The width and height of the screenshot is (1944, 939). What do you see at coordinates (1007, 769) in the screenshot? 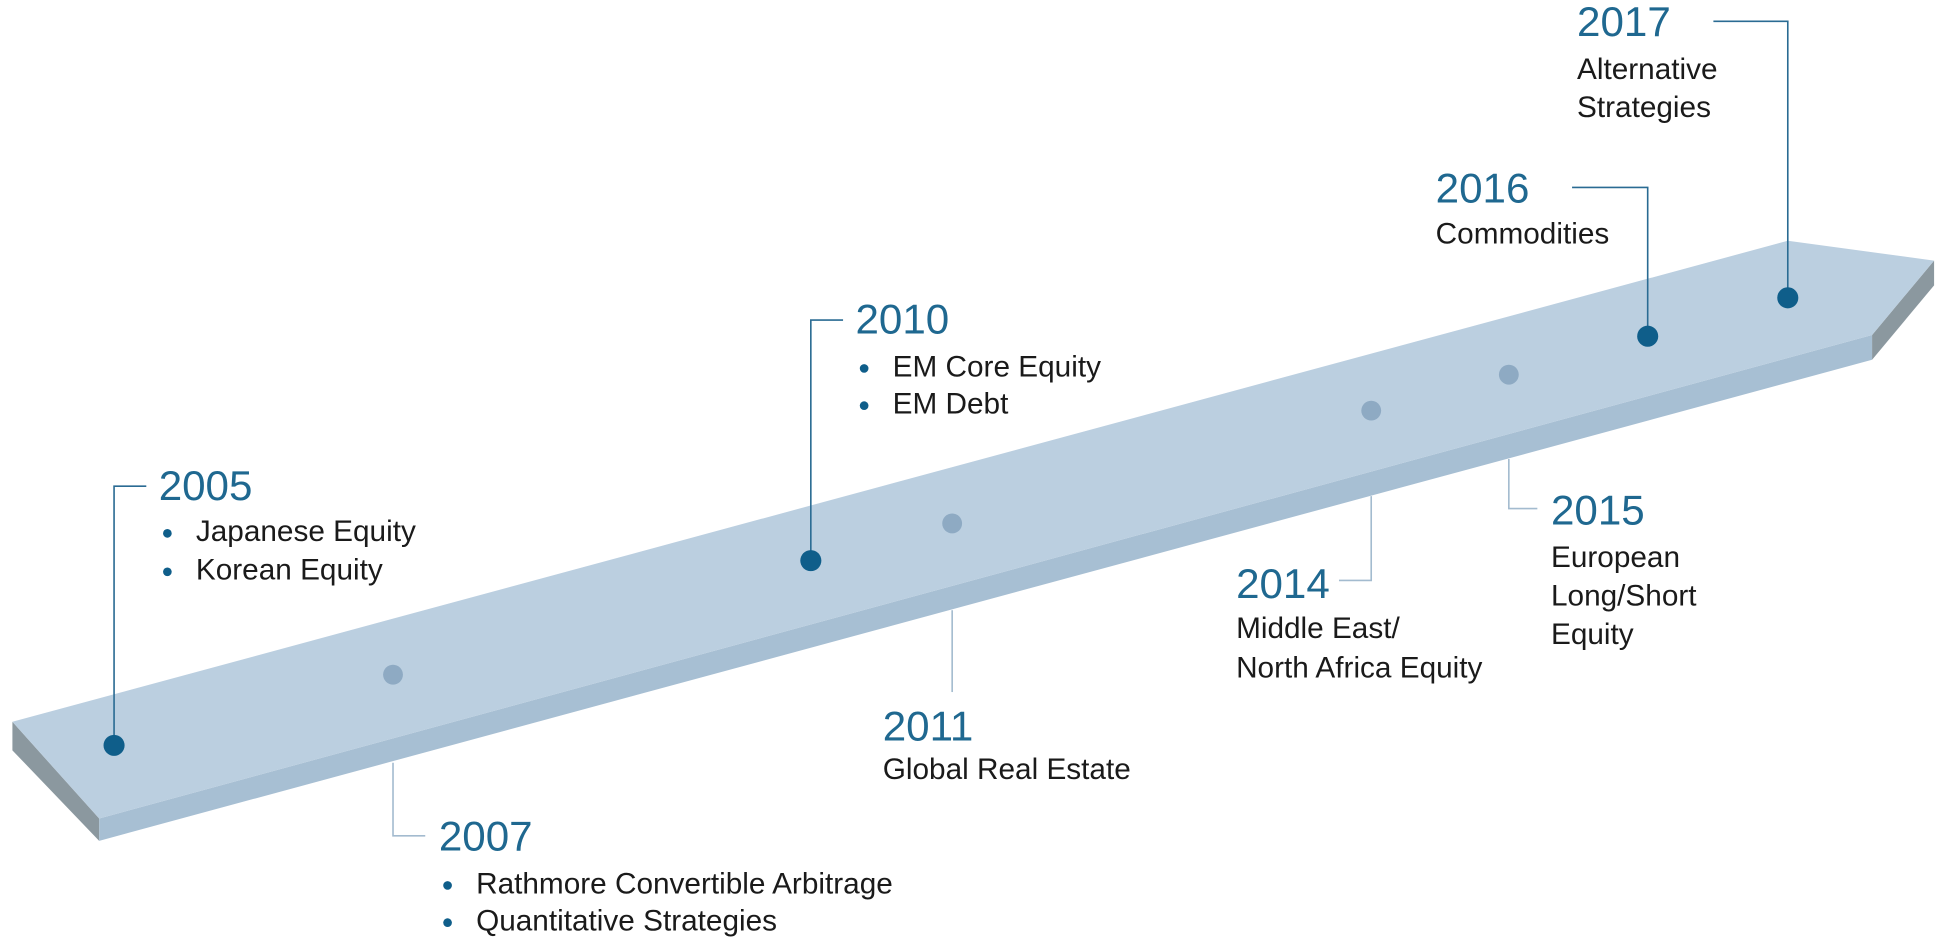
I see `milestone-text: Global Real Estate` at bounding box center [1007, 769].